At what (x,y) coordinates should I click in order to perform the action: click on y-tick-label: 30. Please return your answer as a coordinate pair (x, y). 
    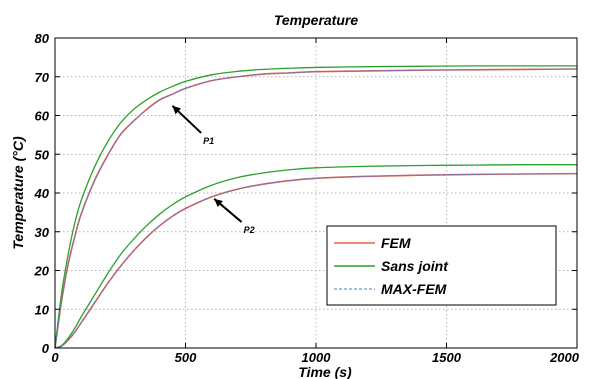
    Looking at the image, I should click on (42, 232).